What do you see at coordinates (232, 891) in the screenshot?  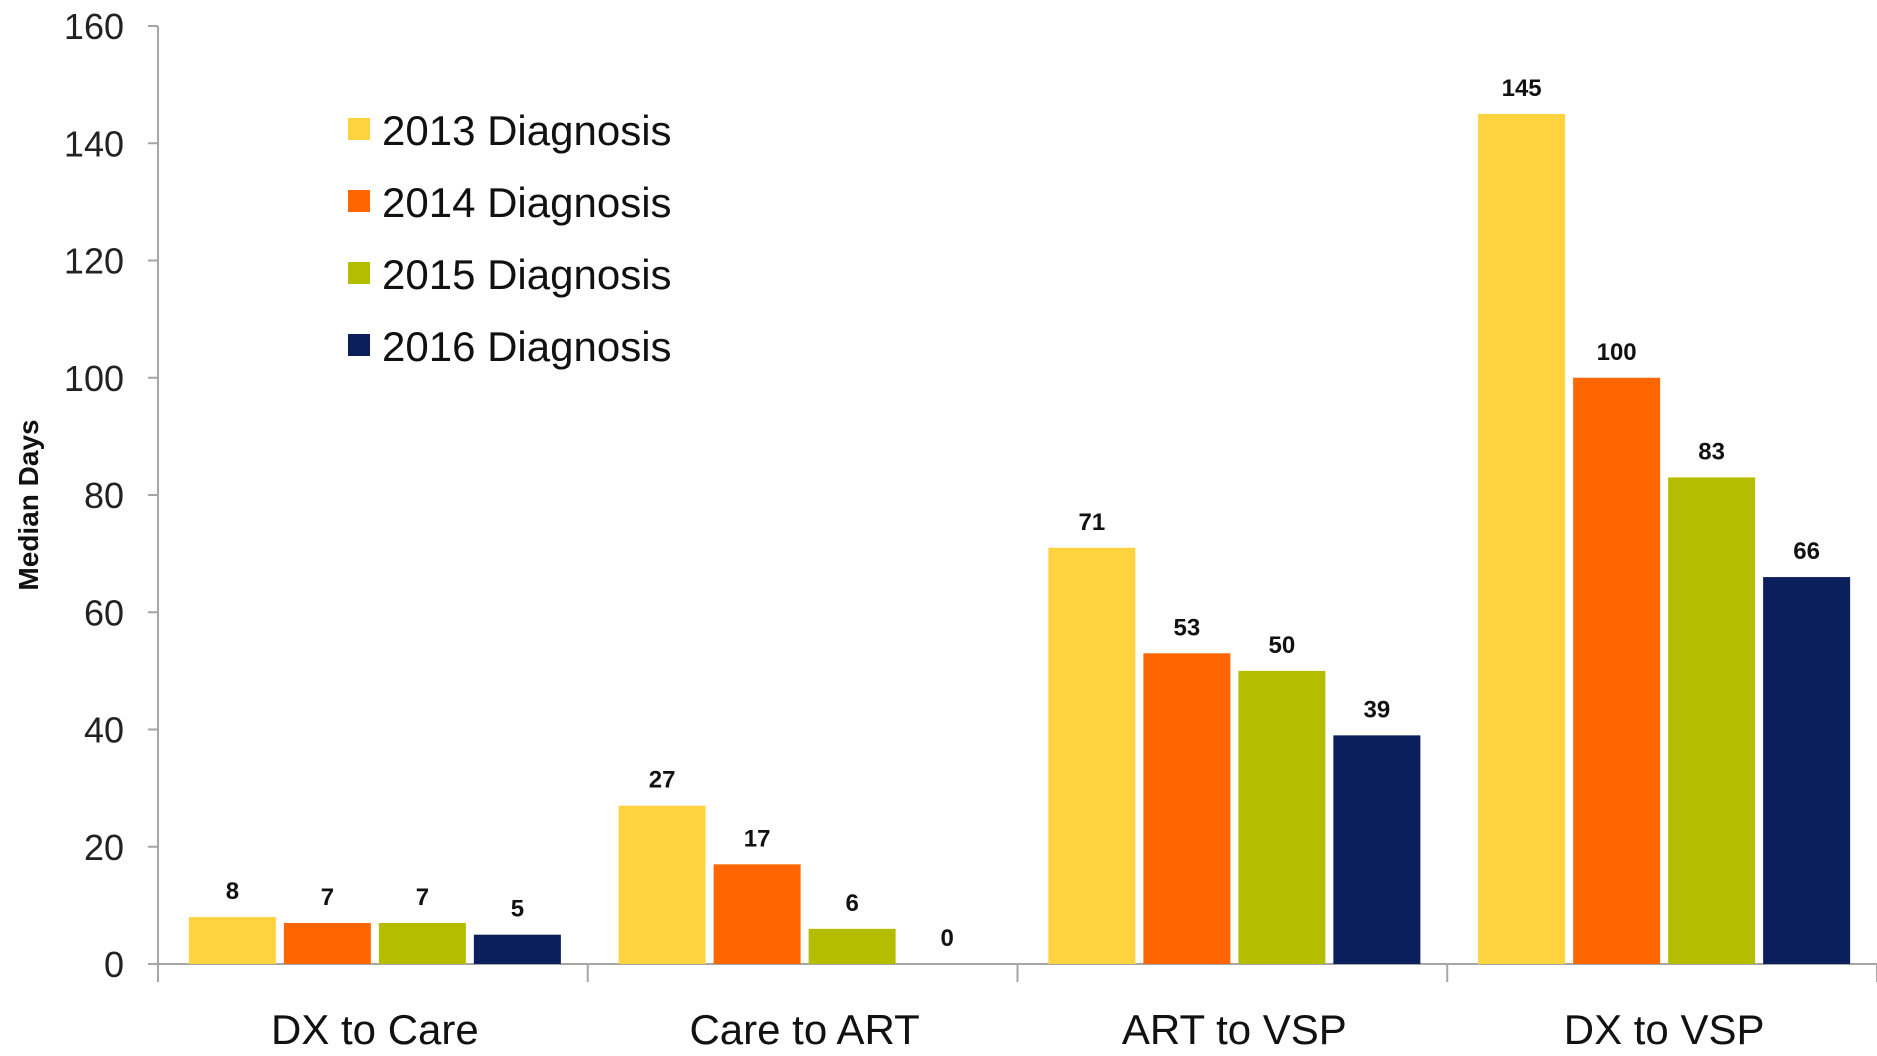 I see `data-label: 8` at bounding box center [232, 891].